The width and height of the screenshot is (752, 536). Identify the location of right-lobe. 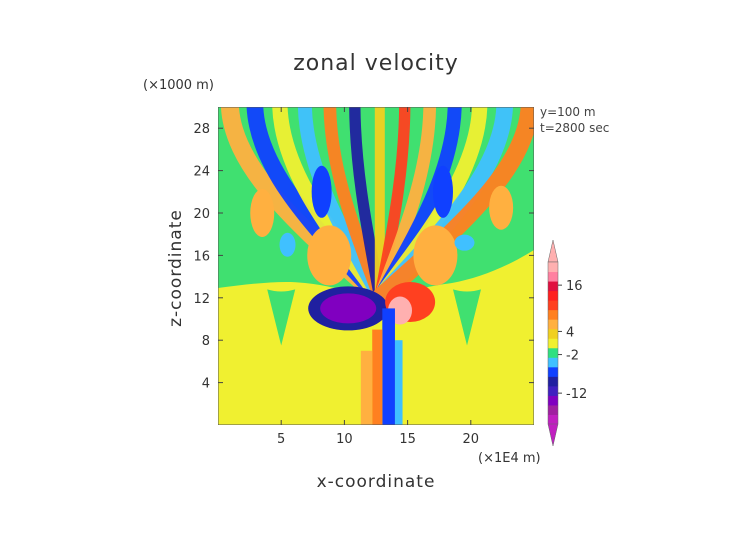
(501, 207).